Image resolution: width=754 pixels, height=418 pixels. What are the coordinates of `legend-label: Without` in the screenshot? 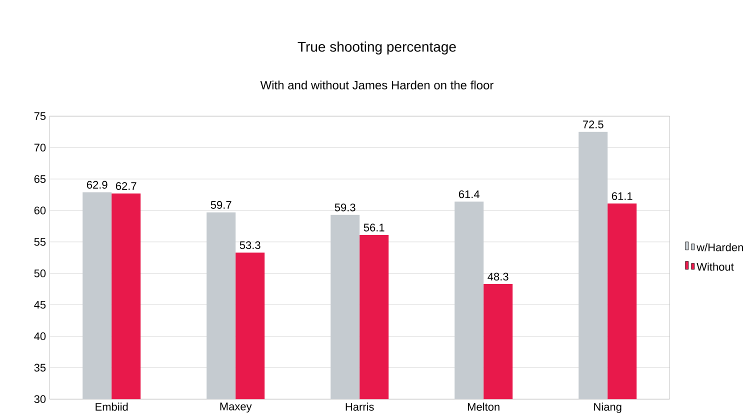 It's located at (715, 266).